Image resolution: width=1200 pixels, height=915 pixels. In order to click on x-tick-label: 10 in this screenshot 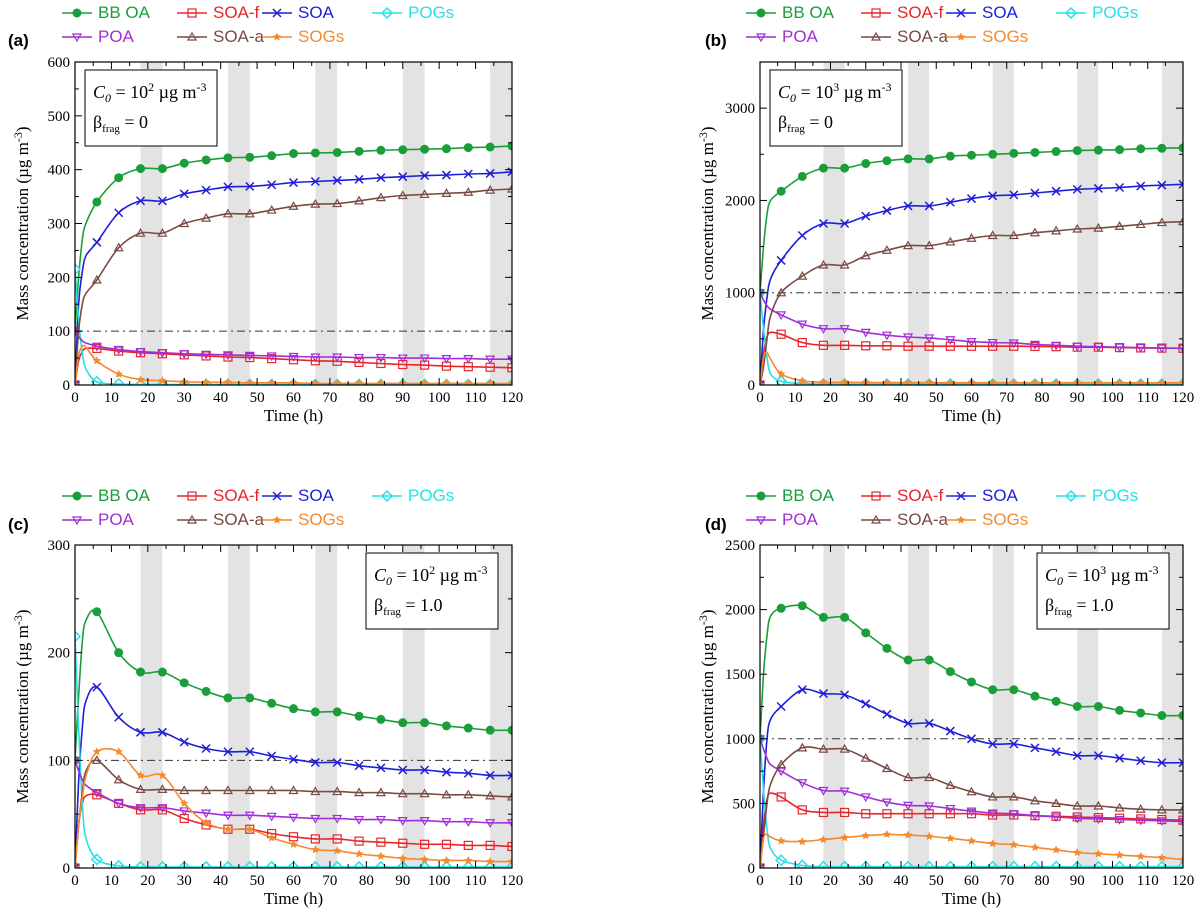, I will do `click(111, 881)`.